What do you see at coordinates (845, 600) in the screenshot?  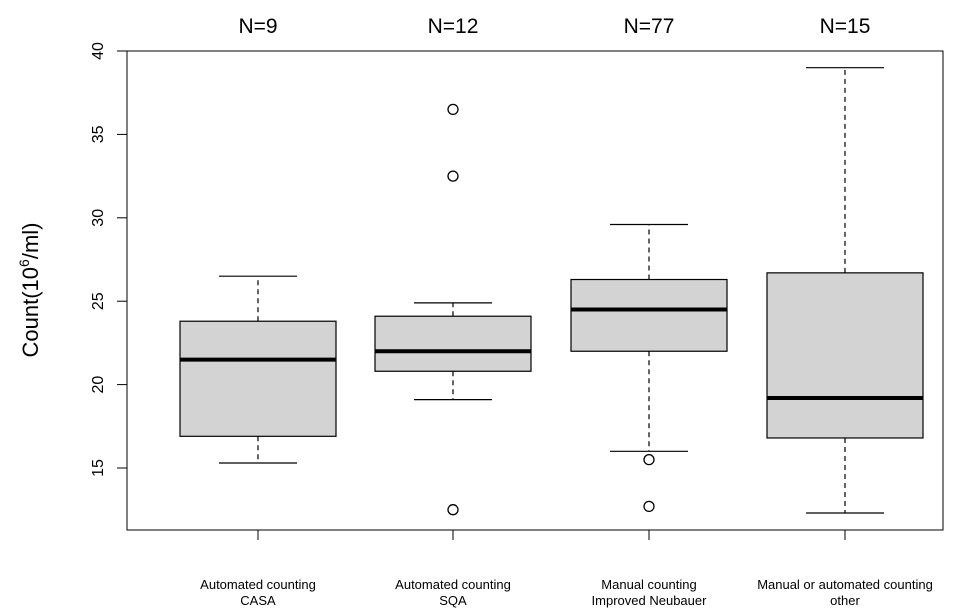 I see `x-tick-label-line2: other` at bounding box center [845, 600].